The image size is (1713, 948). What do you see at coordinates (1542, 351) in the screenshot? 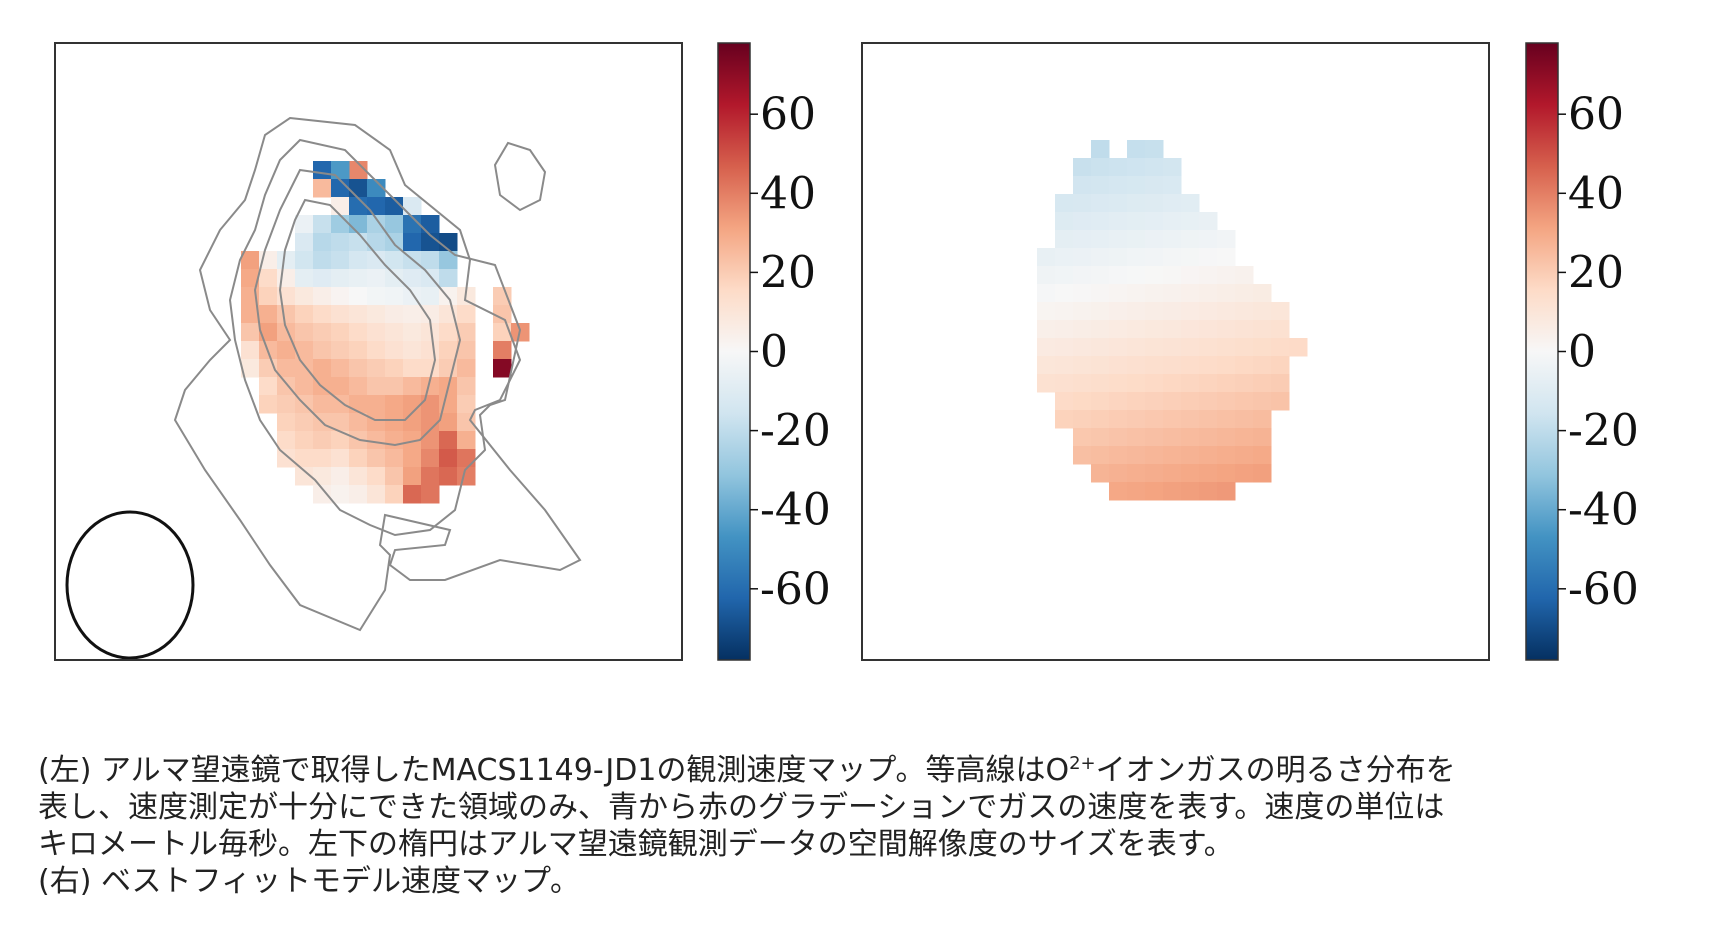
I see `right-colorbar-bar` at bounding box center [1542, 351].